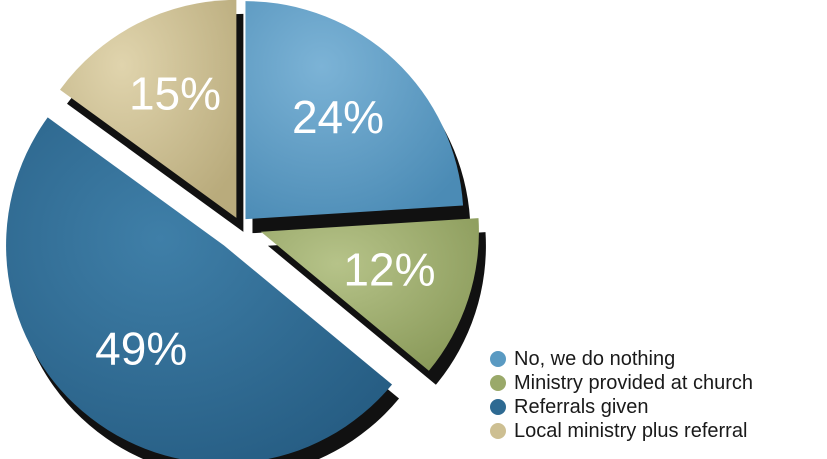  Describe the element at coordinates (595, 359) in the screenshot. I see `legend-label: No, we do nothing` at that location.